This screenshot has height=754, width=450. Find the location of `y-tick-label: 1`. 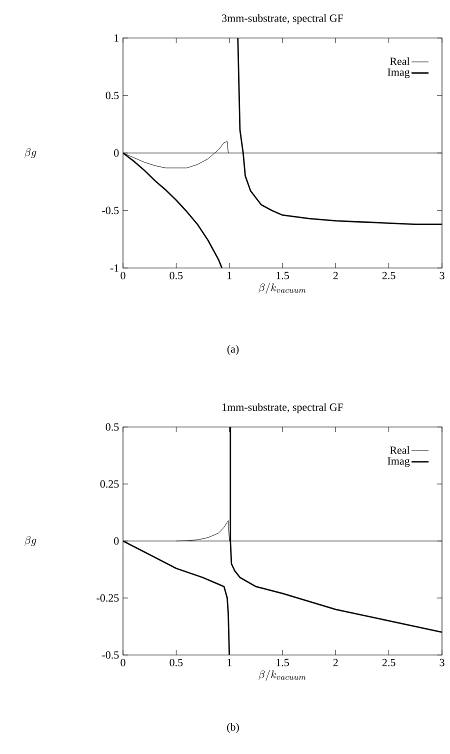

y-tick-label: 1 is located at coordinates (116, 38).